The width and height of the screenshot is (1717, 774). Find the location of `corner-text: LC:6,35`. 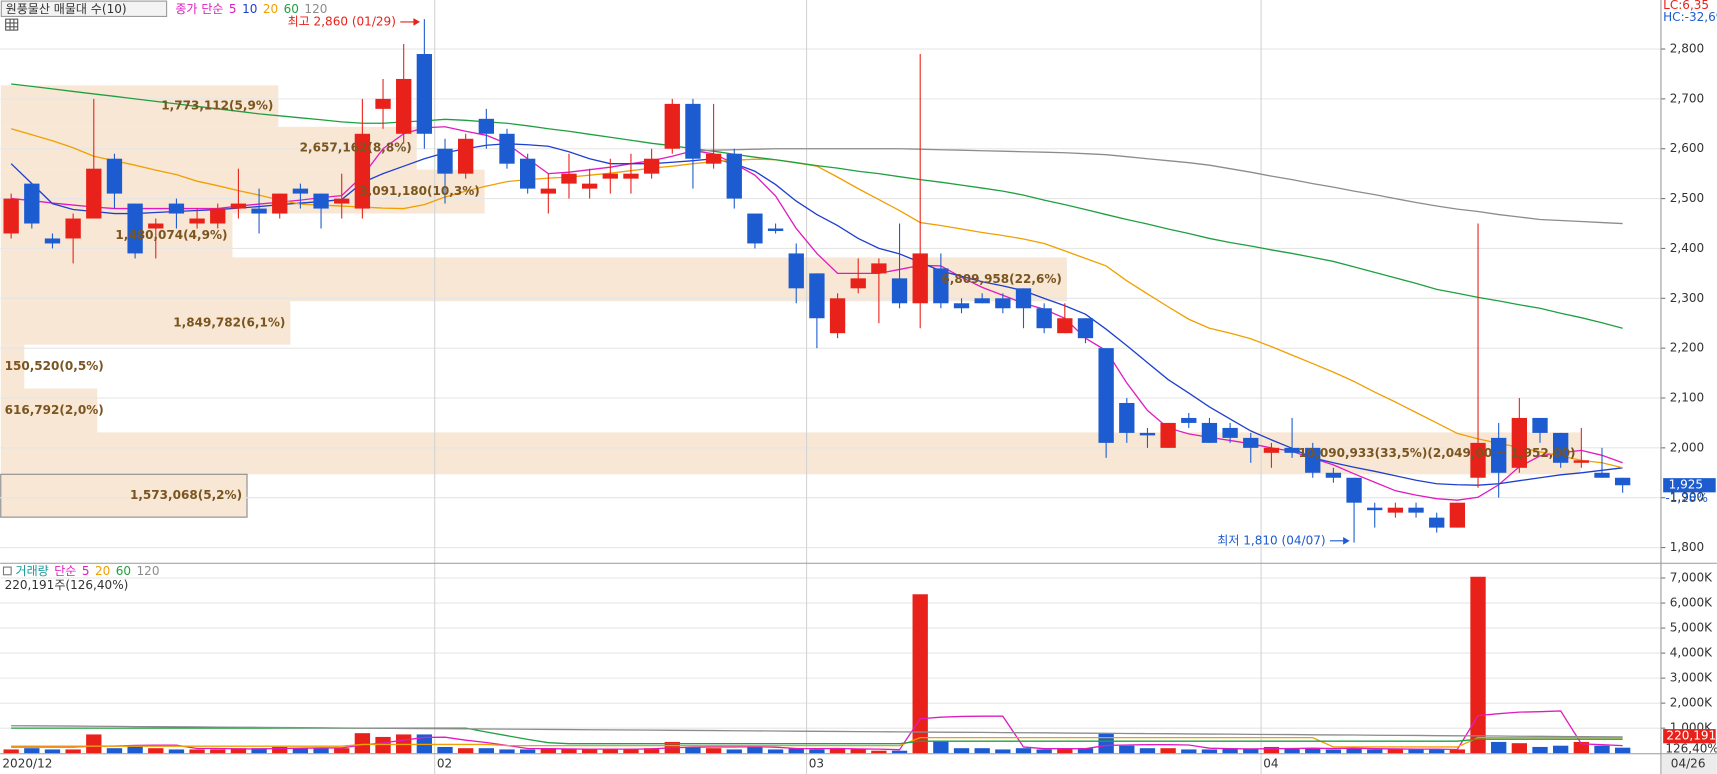

corner-text: LC:6,35 is located at coordinates (1686, 6).